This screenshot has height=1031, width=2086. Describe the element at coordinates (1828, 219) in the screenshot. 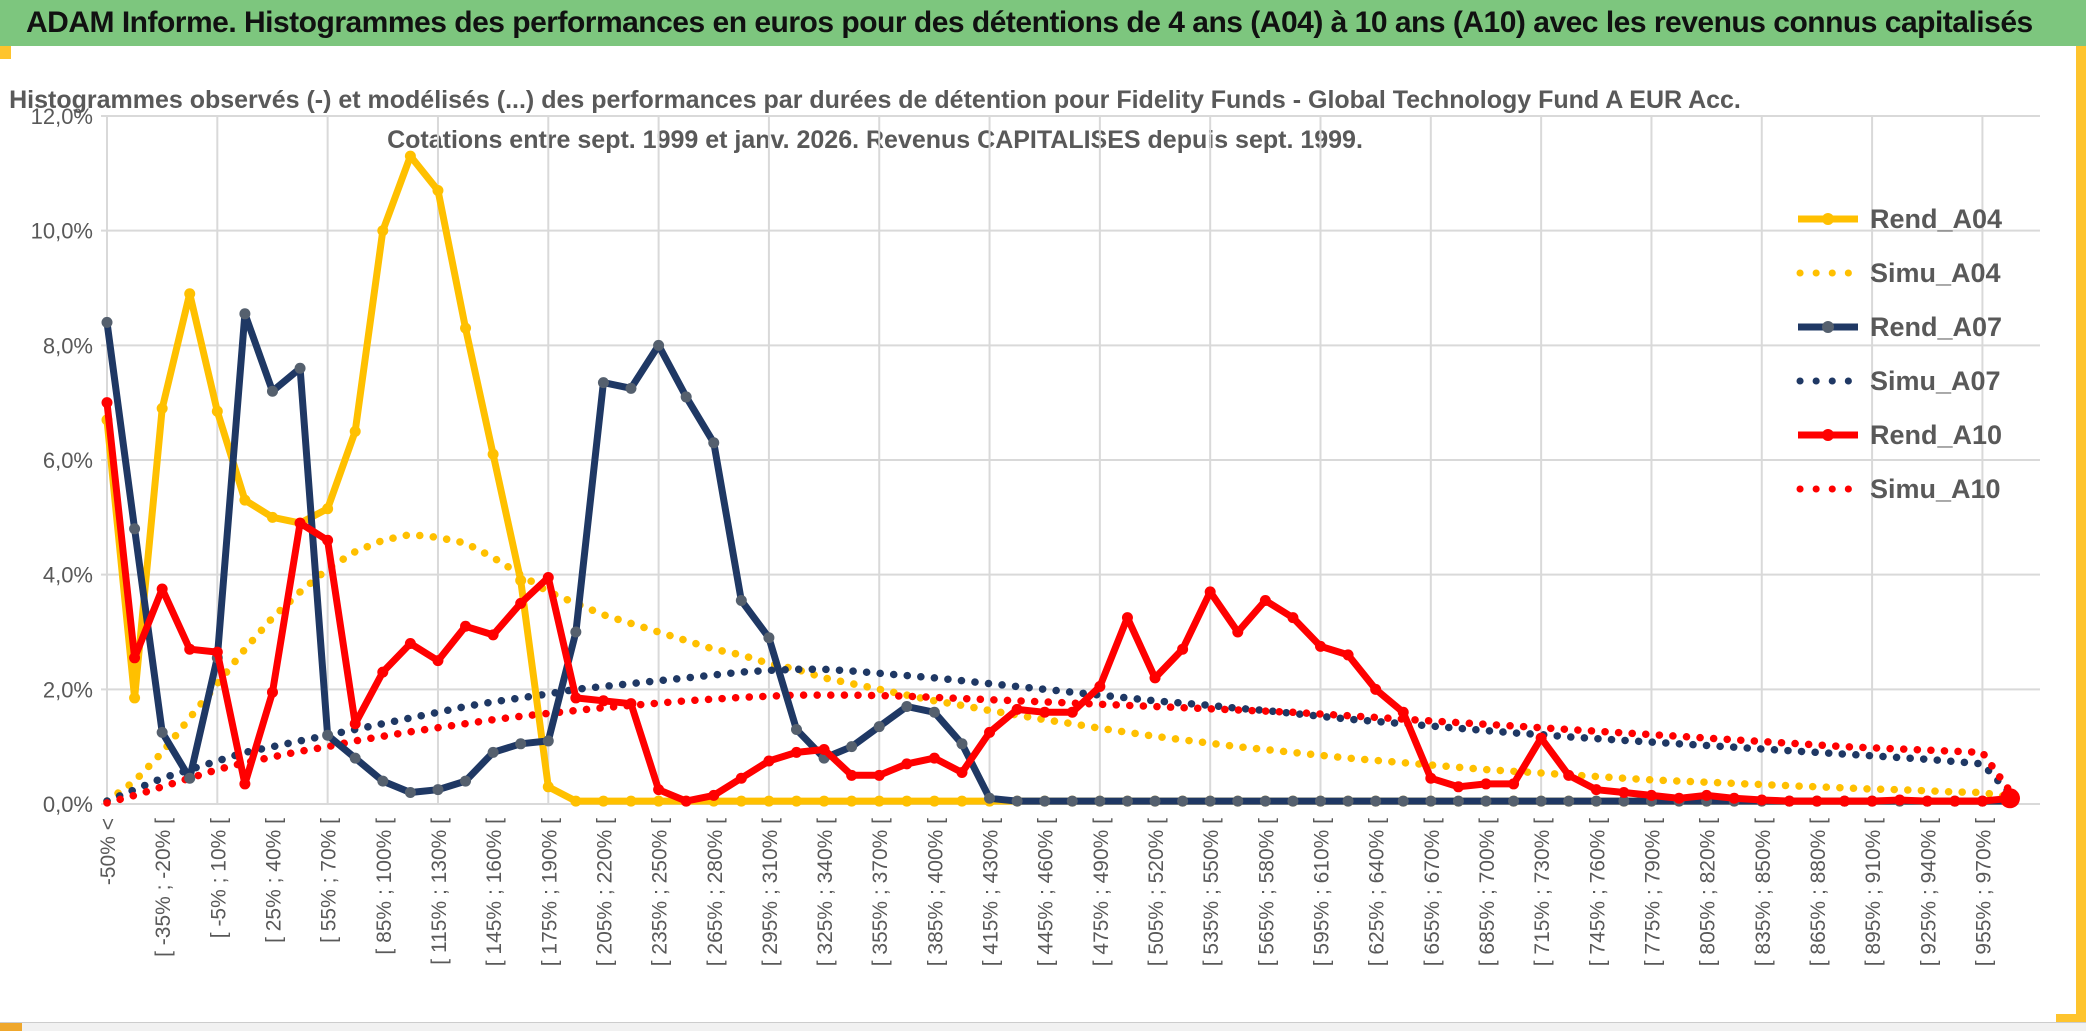

I see `legend-sample-solid-yellow` at that location.